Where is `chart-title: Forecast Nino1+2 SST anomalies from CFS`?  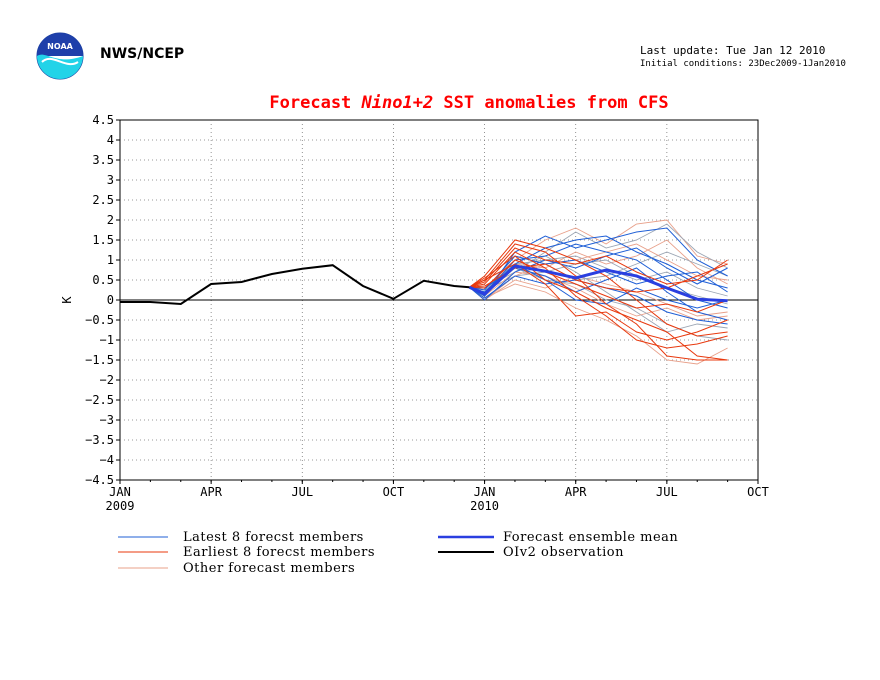 chart-title: Forecast Nino1+2 SST anomalies from CFS is located at coordinates (468, 103).